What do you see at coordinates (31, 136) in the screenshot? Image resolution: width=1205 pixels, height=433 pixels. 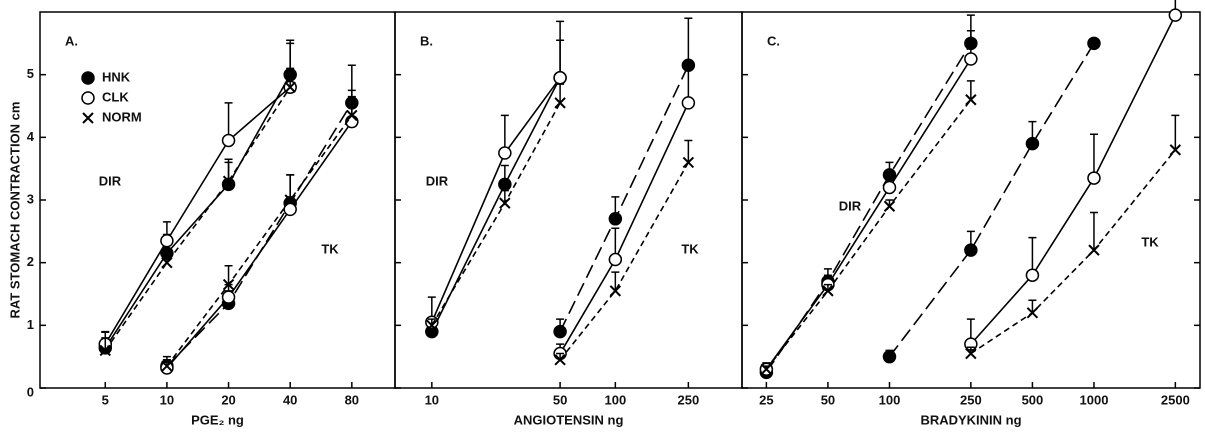 I see `y-tick-label: 4` at bounding box center [31, 136].